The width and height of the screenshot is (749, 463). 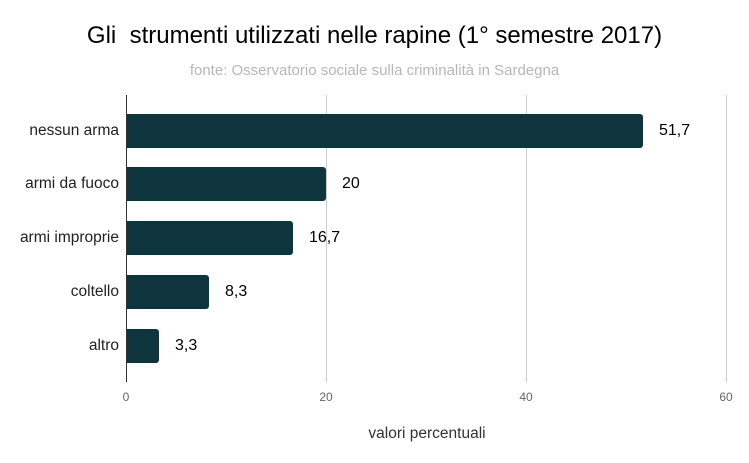 I want to click on value-label: 51,7, so click(x=675, y=130).